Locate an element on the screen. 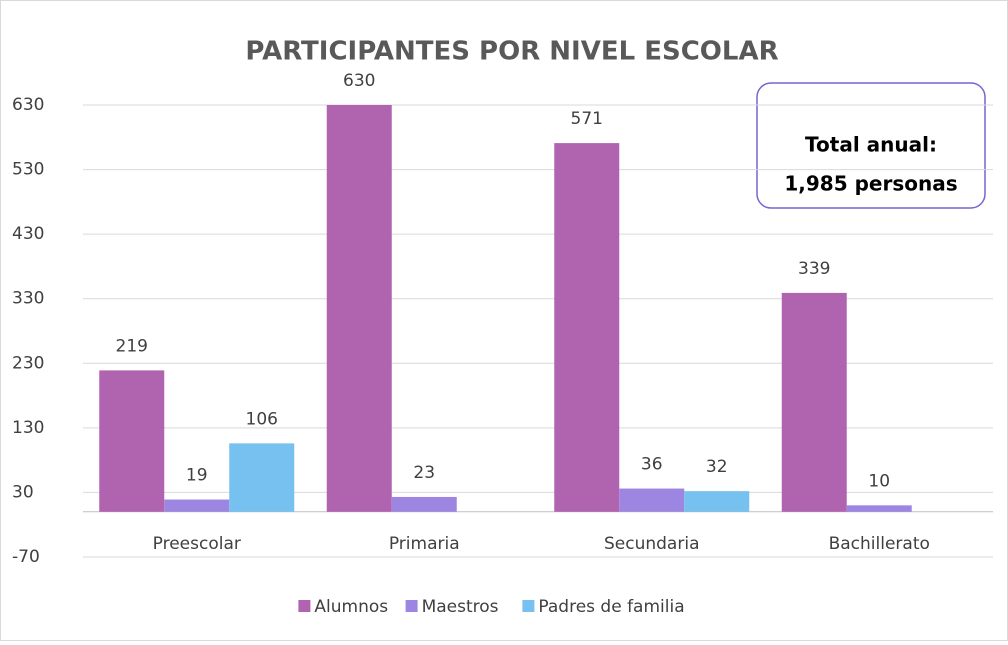  chart-title: PARTICIPANTES POR NIVEL ESCOLAR is located at coordinates (511, 52).